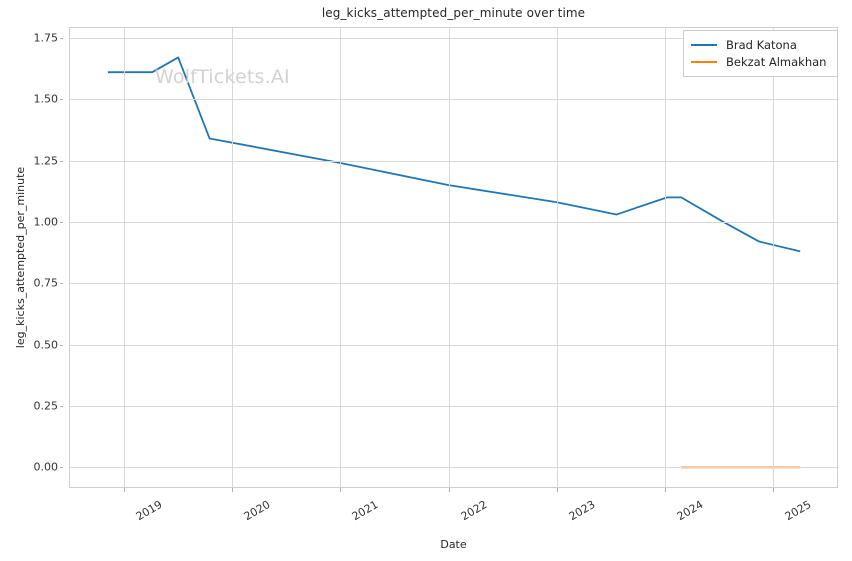  Describe the element at coordinates (453, 518) in the screenshot. I see `x-axis-tick-labels: 2019 2020 2021 2022 2023 2024 2025` at that location.